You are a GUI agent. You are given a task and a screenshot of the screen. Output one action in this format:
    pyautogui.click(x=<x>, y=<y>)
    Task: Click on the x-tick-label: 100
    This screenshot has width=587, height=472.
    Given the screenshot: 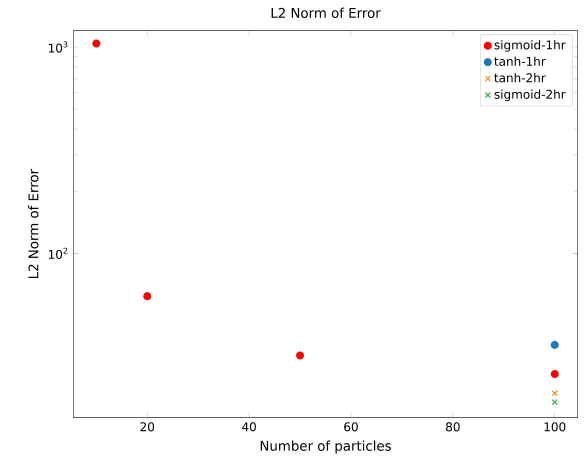 What is the action you would take?
    pyautogui.click(x=555, y=427)
    